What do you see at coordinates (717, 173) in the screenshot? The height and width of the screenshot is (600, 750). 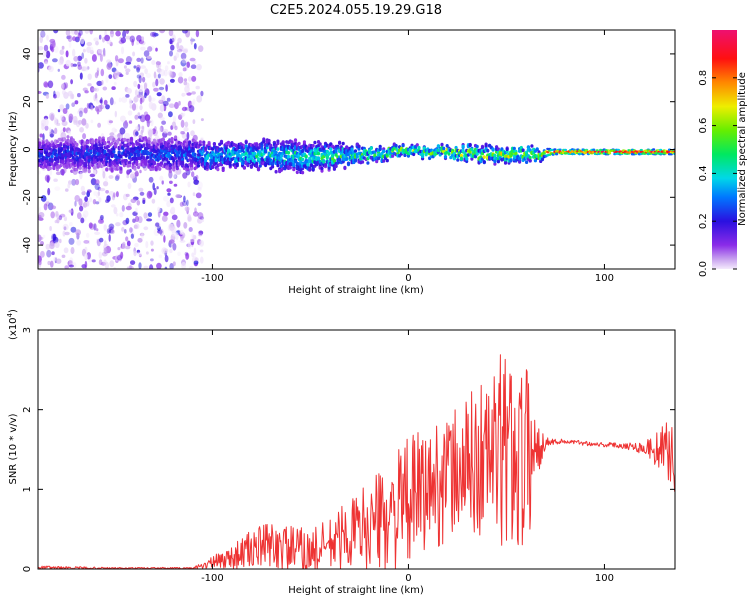 I see `colorbar-ticks: 0.0 0.2 0.4 0.6 0.8` at bounding box center [717, 173].